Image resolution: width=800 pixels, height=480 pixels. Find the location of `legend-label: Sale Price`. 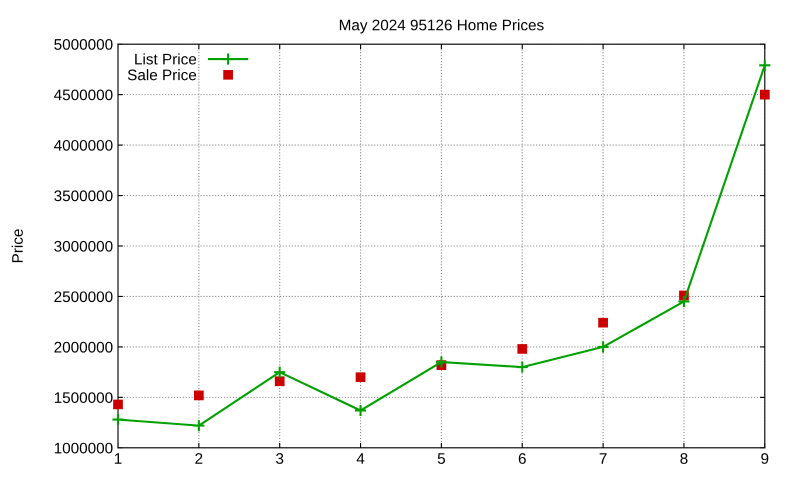

legend-label: Sale Price is located at coordinates (162, 74).